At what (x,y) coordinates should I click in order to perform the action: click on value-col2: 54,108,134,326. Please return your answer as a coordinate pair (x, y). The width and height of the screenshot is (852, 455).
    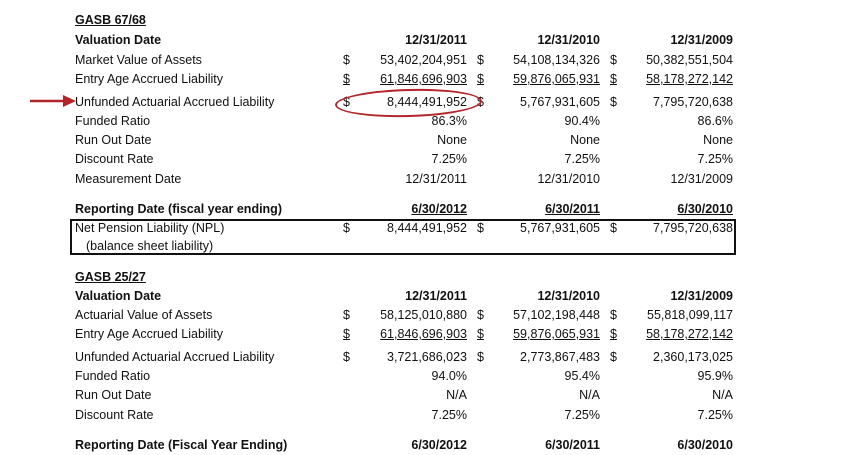
    Looking at the image, I should click on (556, 60).